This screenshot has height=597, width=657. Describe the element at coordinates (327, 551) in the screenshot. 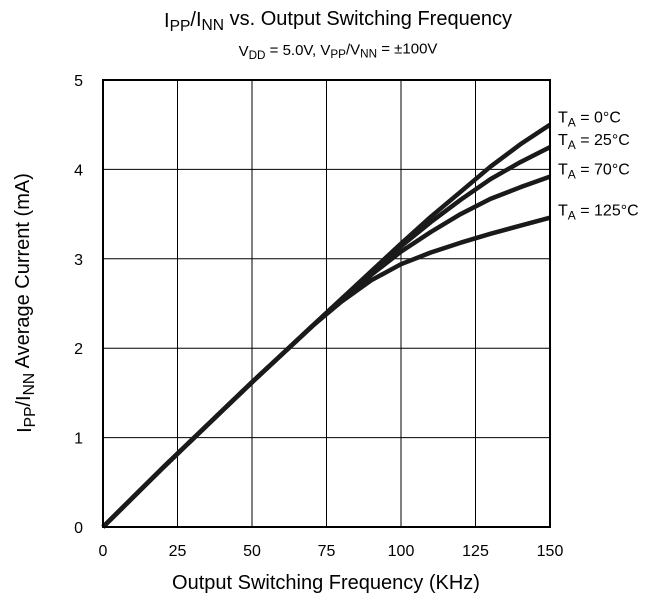

I see `x-tick-label: 75` at that location.